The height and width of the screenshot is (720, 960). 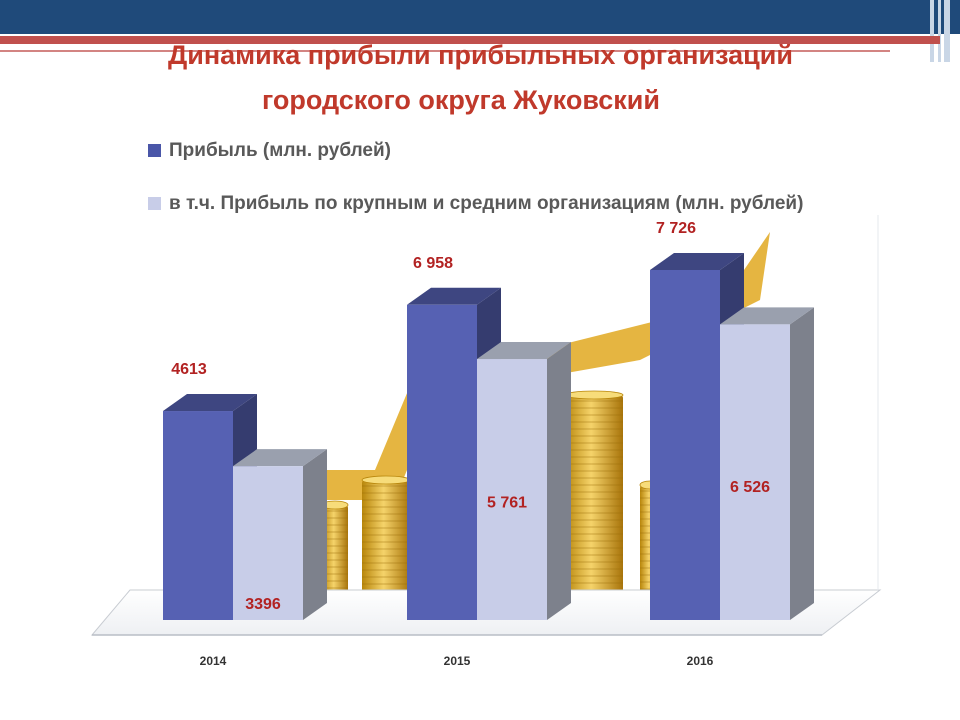 I want to click on bar-top-2016-s1, so click(x=697, y=261).